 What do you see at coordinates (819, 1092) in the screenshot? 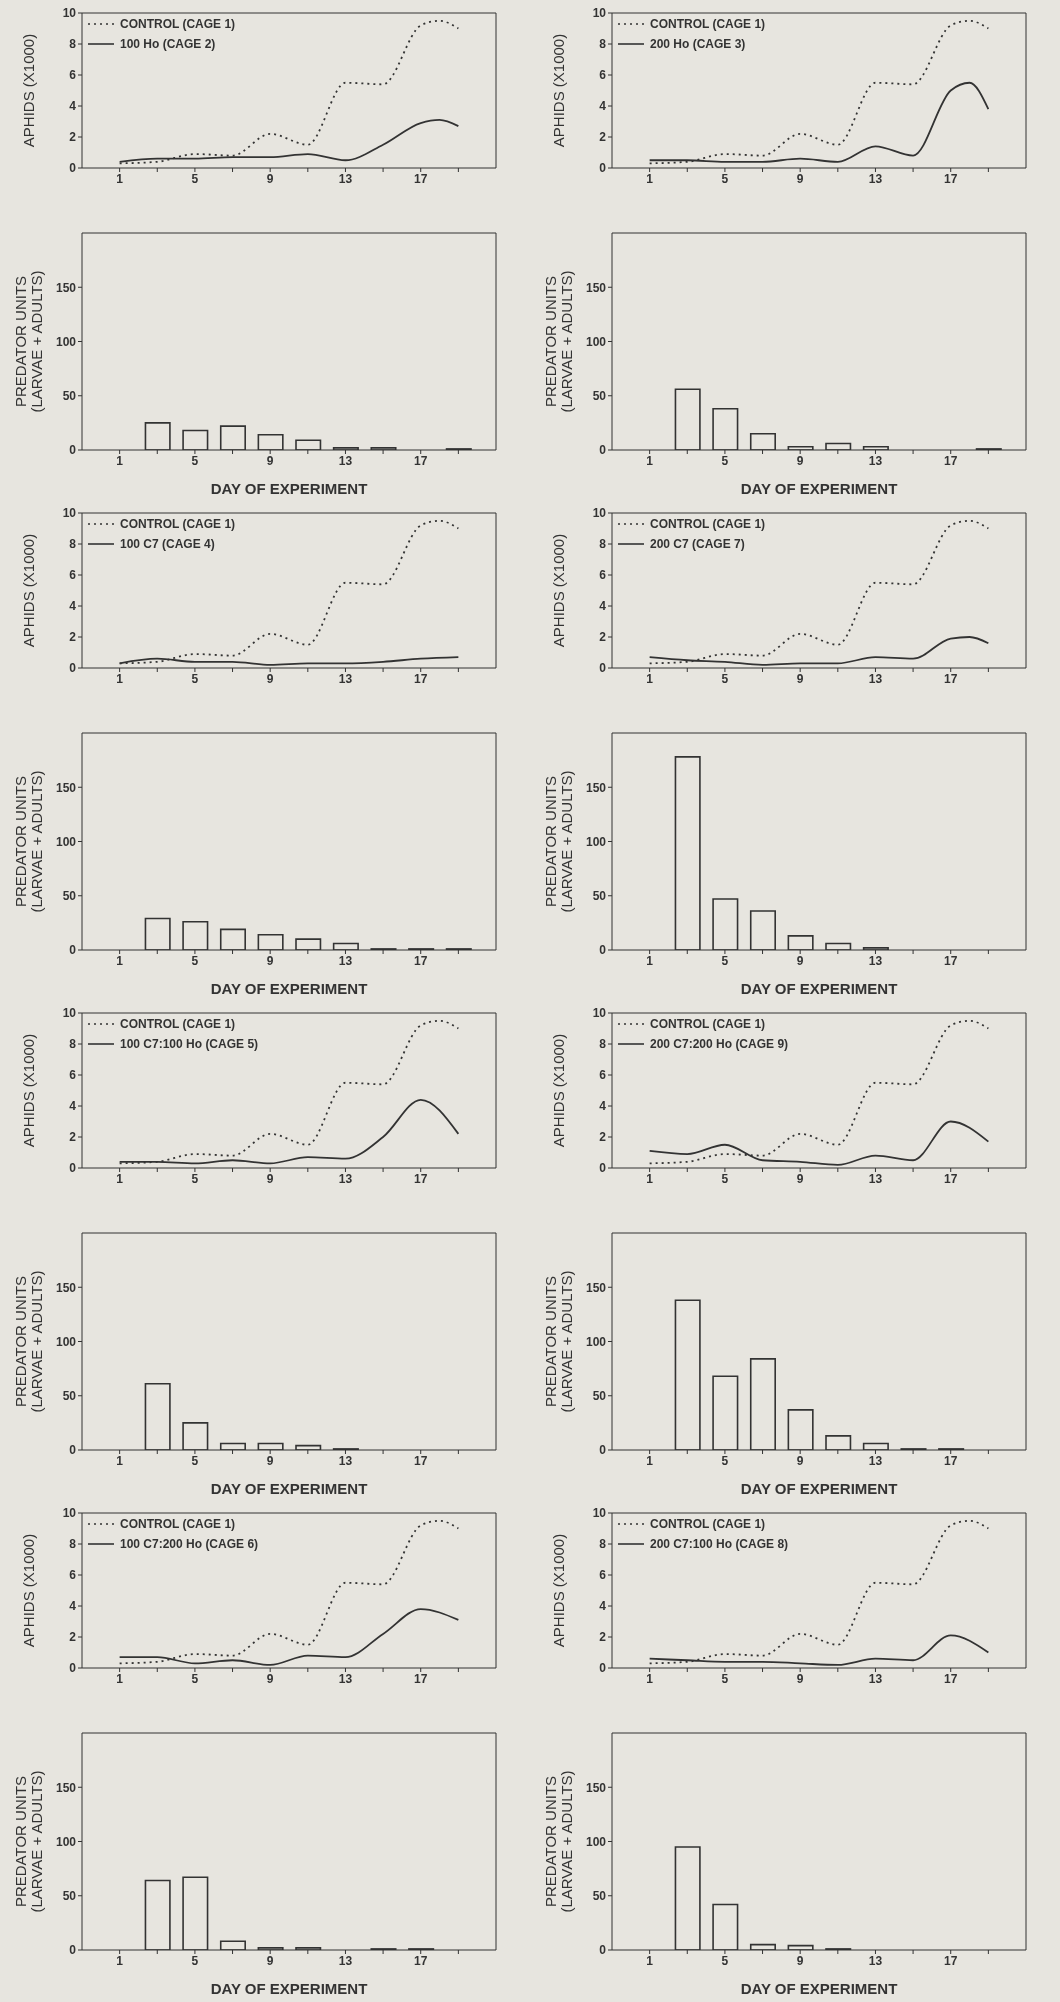
I see `line-series` at bounding box center [819, 1092].